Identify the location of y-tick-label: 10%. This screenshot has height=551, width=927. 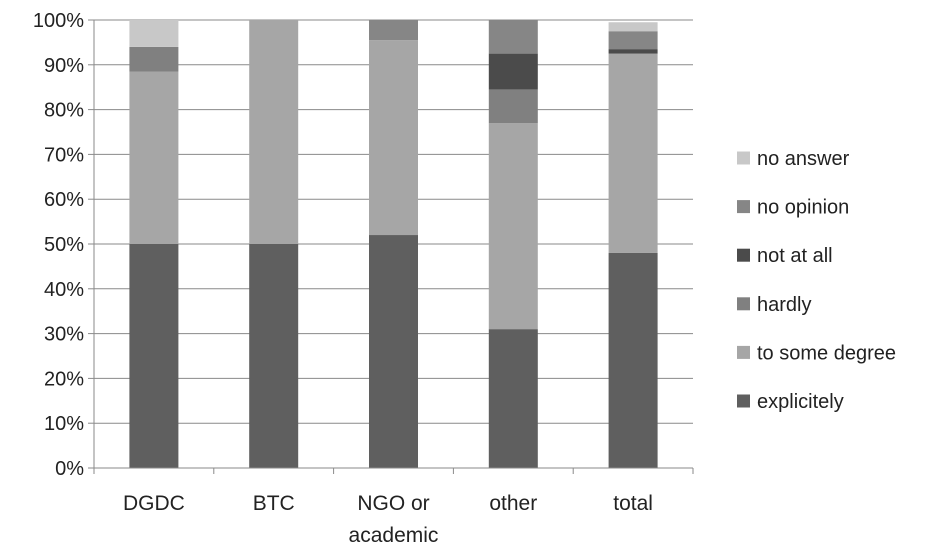
(64, 424).